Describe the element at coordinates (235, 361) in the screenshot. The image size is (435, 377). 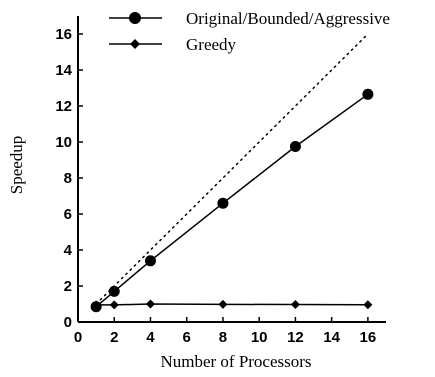
I see `x-axis-title: Number of Processors` at that location.